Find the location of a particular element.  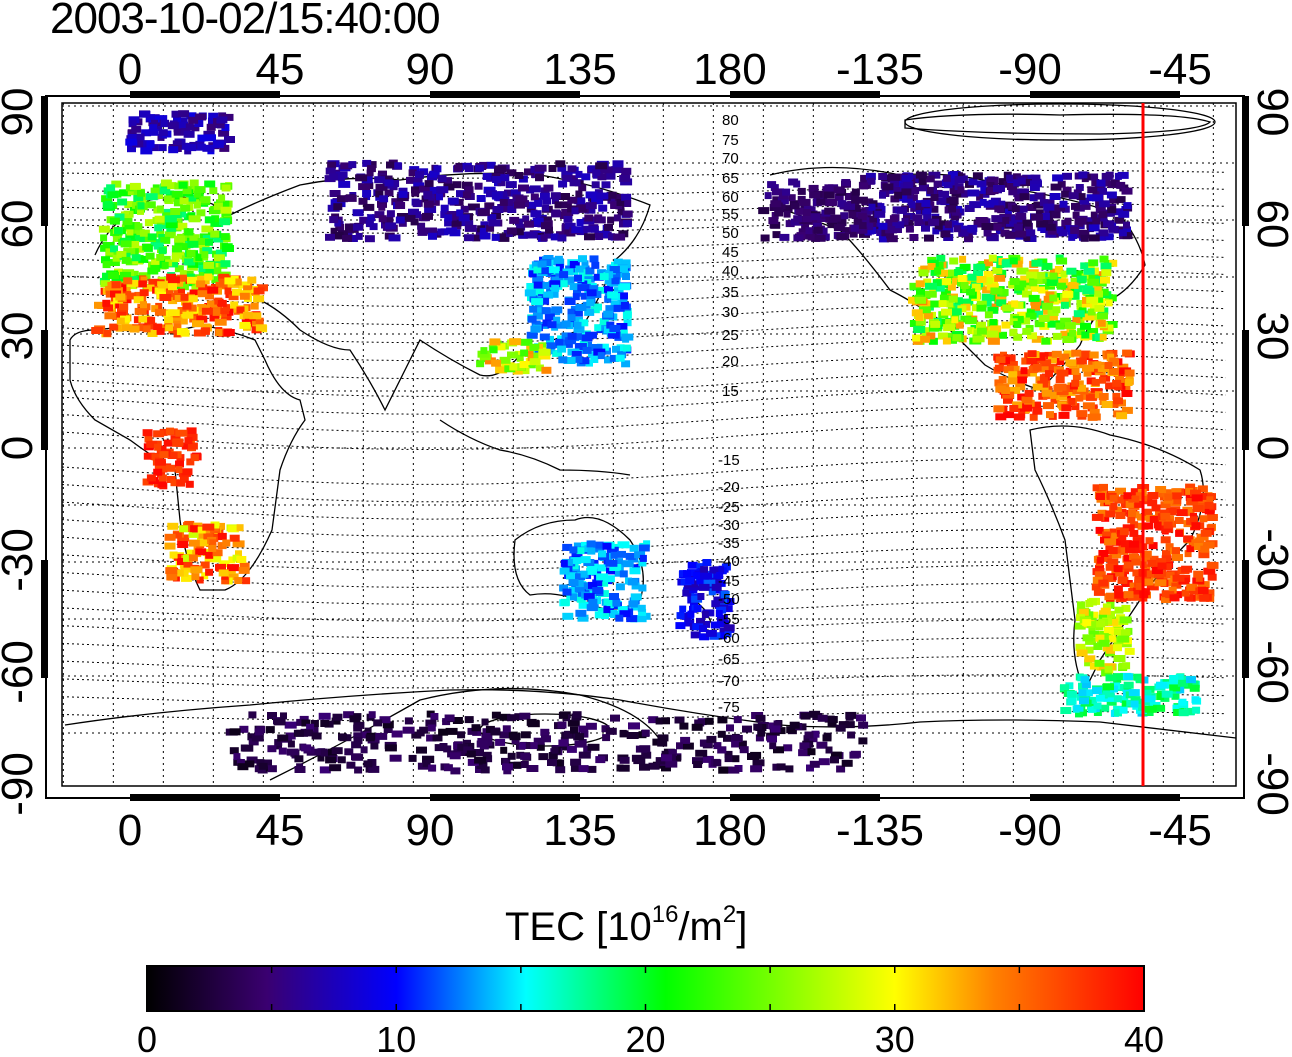

lat-label: -30 is located at coordinates (21, 560).